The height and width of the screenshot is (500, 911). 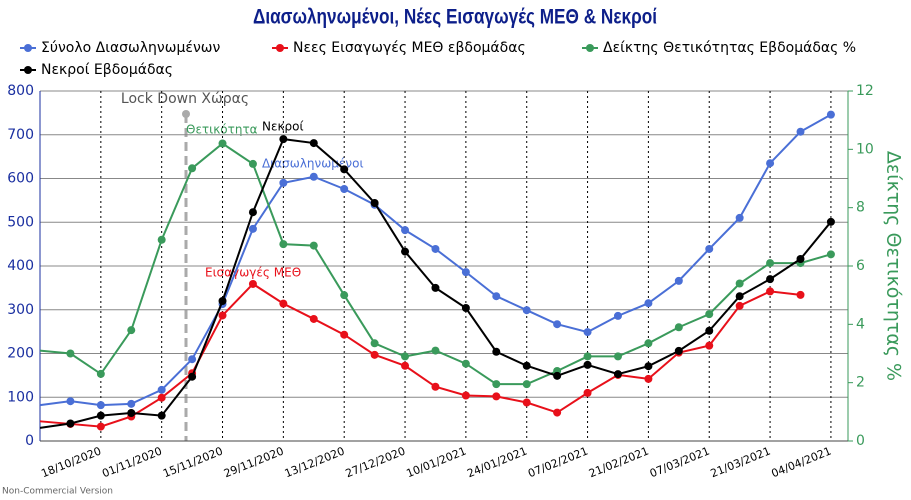 What do you see at coordinates (741, 463) in the screenshot?
I see `x-tick-label: 21/03/2021` at bounding box center [741, 463].